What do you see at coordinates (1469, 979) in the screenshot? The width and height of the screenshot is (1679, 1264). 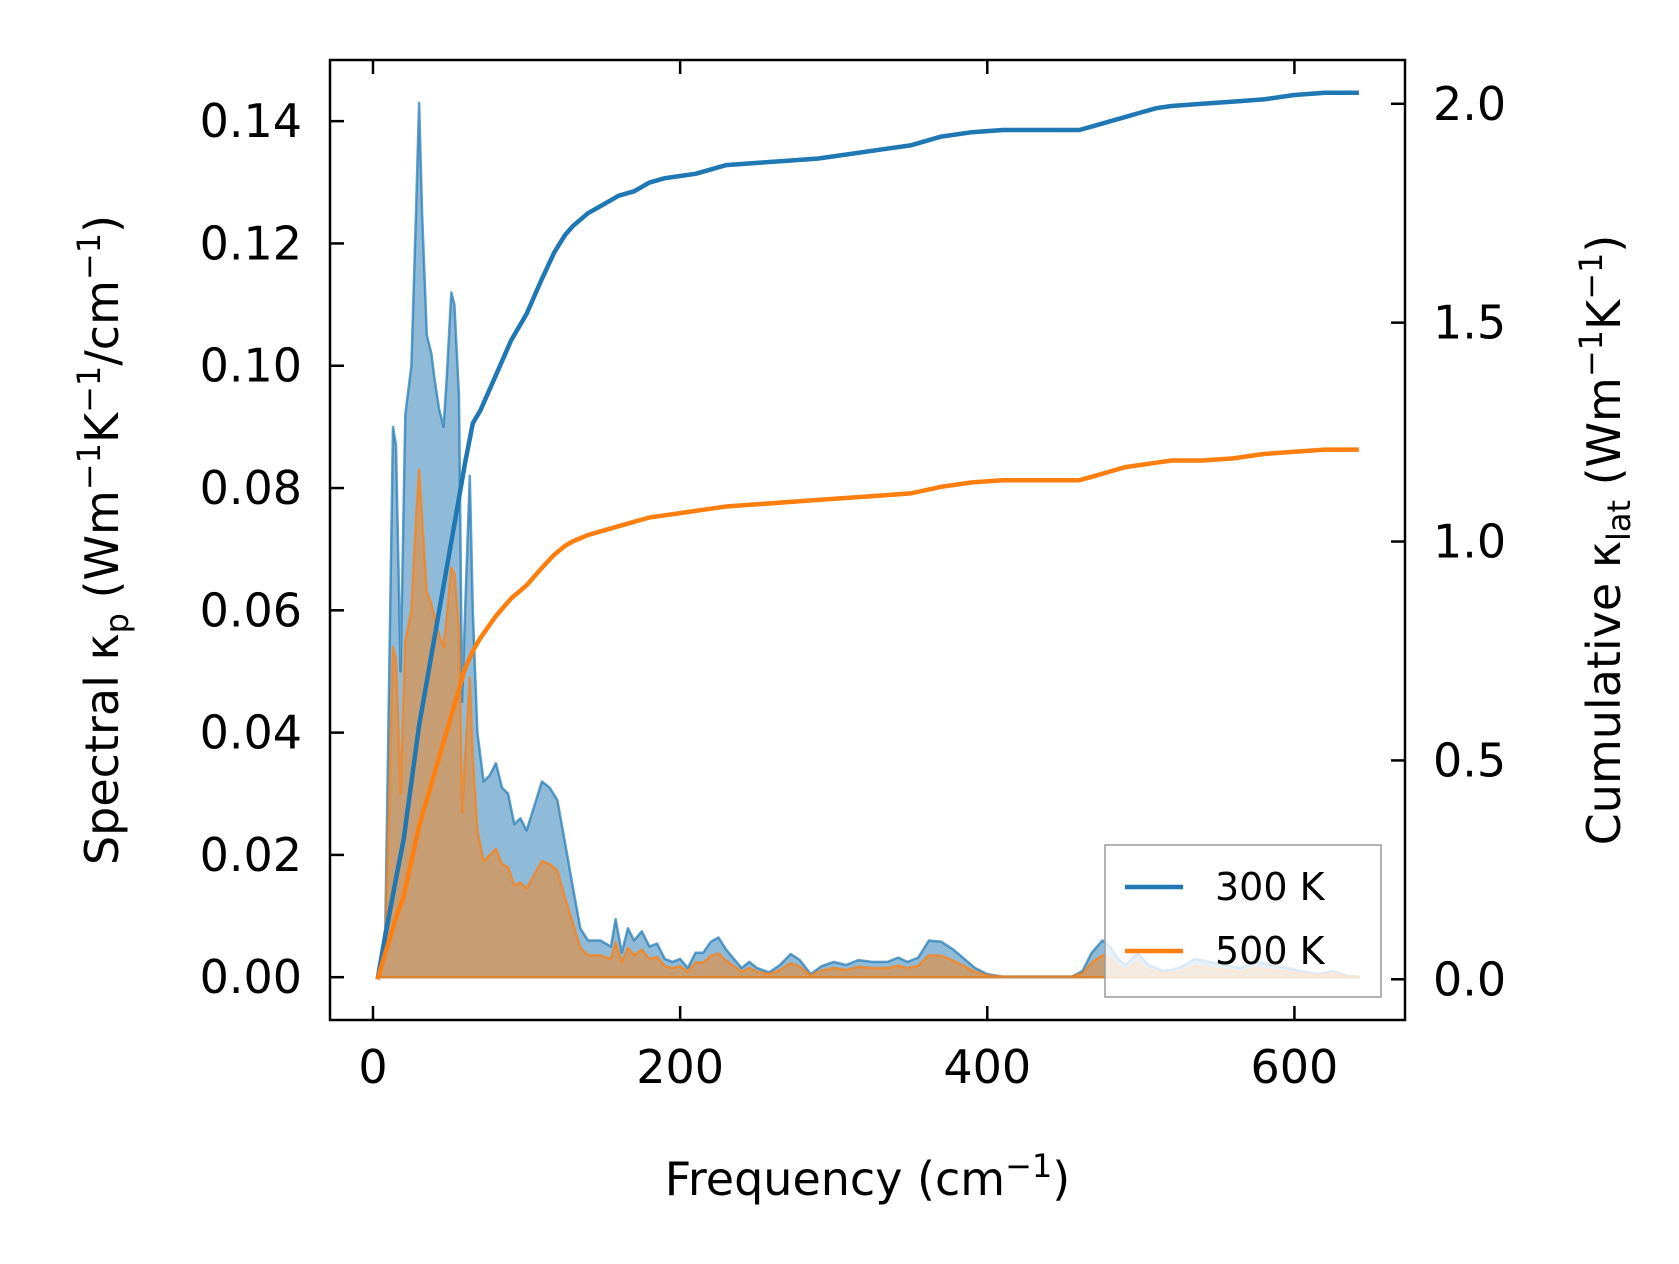 I see `y-right-tick-label: 0.0` at bounding box center [1469, 979].